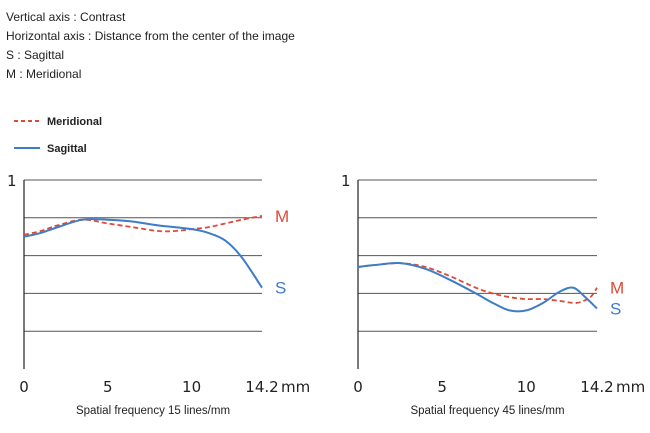 The width and height of the screenshot is (650, 433). Describe the element at coordinates (58, 135) in the screenshot. I see `legend: Meridional Sagittal` at that location.